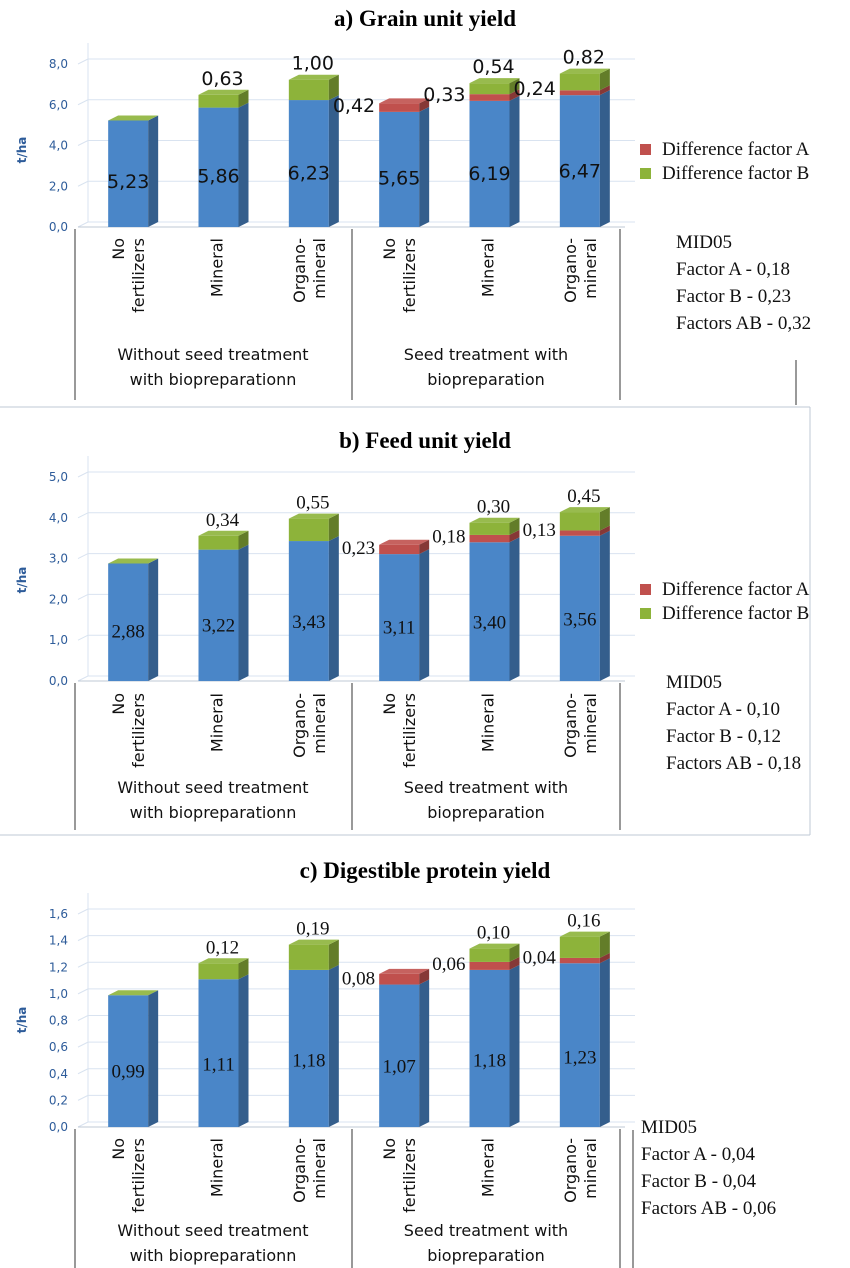 The width and height of the screenshot is (850, 1268). I want to click on data-label-factor-a: 0,13, so click(539, 530).